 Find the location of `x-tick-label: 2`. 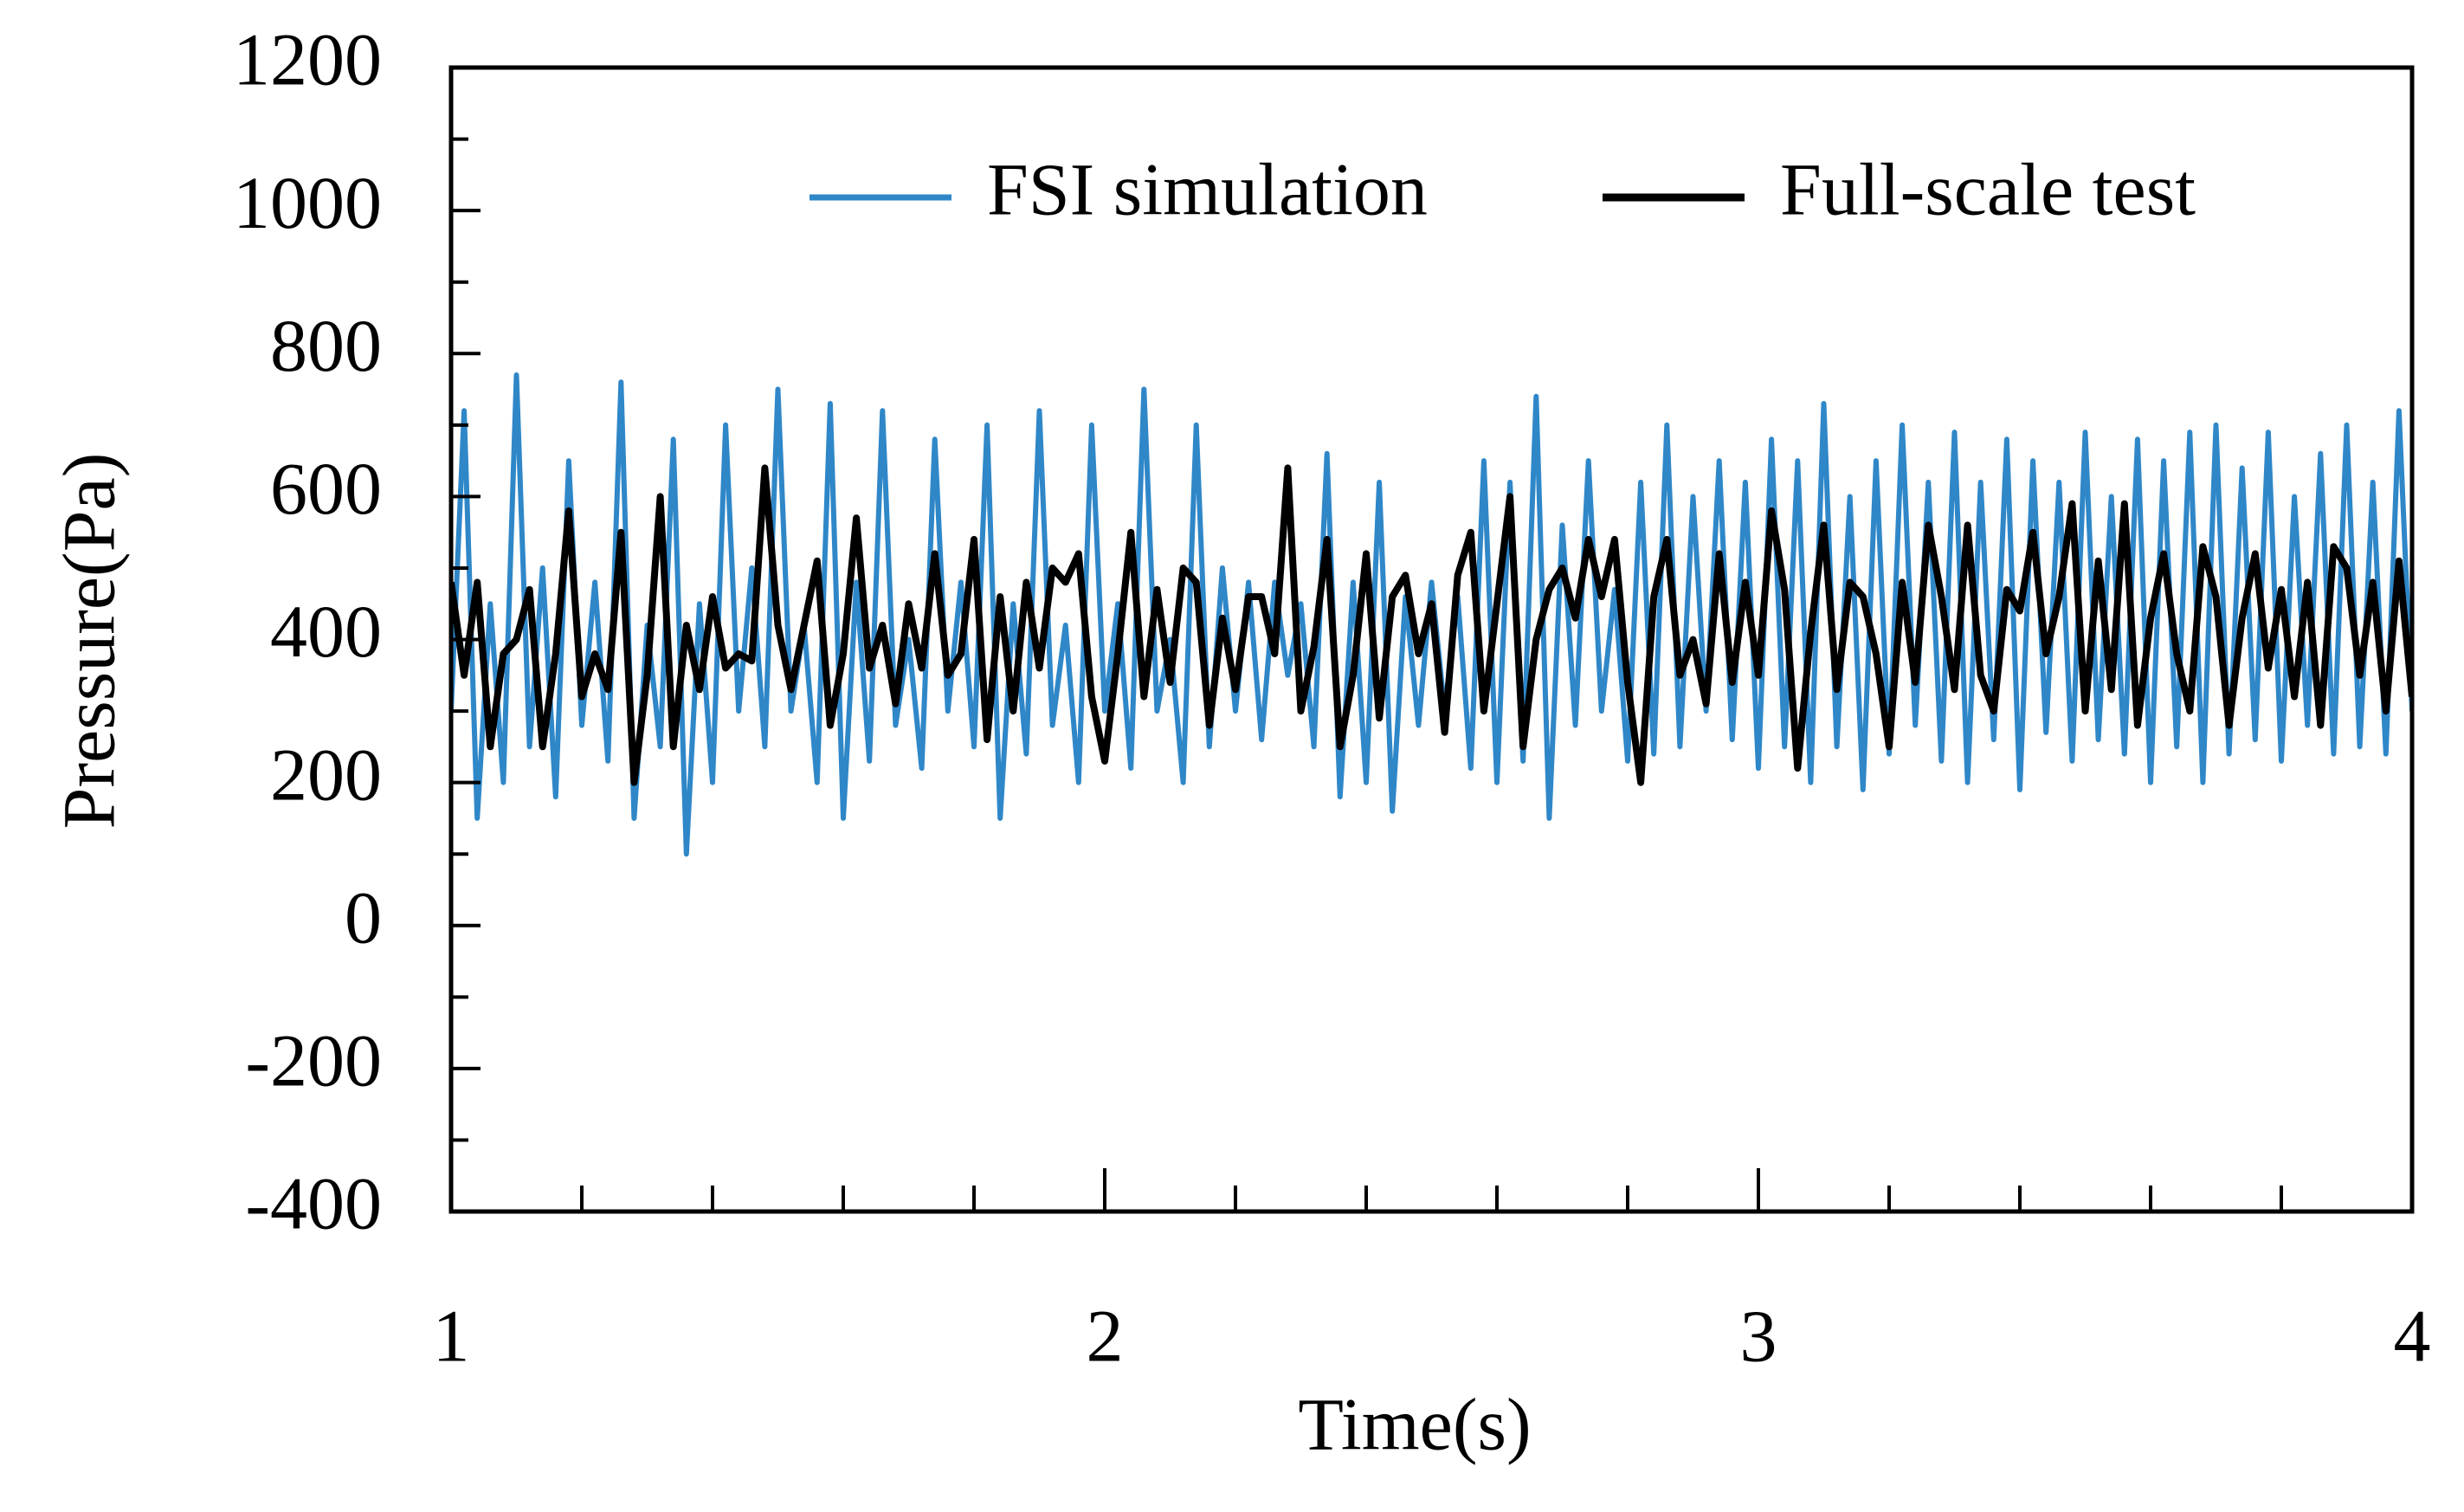

x-tick-label: 2 is located at coordinates (1105, 1336).